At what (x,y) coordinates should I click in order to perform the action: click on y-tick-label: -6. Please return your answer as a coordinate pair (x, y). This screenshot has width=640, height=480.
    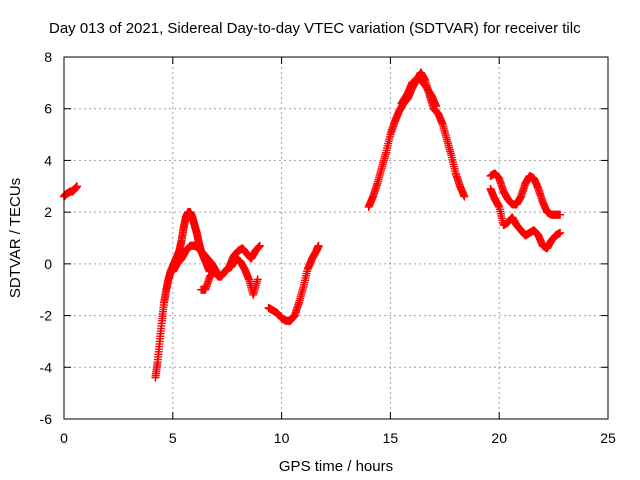
    Looking at the image, I should click on (46, 419).